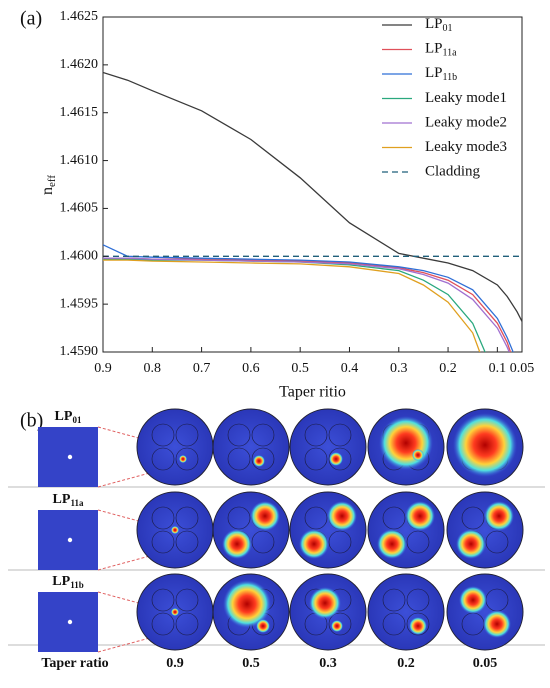 The width and height of the screenshot is (550, 688). Describe the element at coordinates (48, 185) in the screenshot. I see `y-axis-label: neff` at that location.